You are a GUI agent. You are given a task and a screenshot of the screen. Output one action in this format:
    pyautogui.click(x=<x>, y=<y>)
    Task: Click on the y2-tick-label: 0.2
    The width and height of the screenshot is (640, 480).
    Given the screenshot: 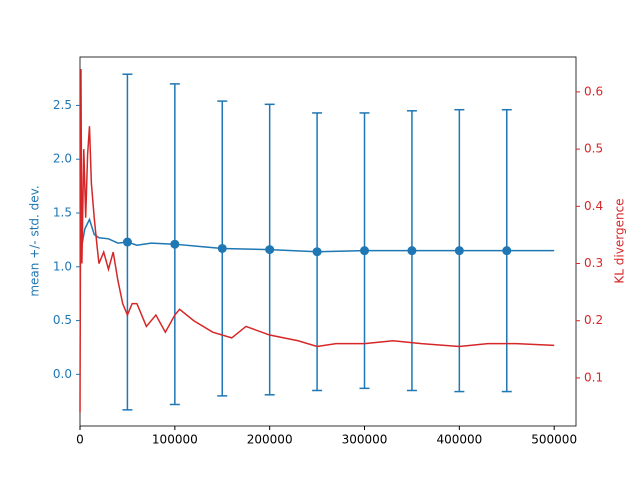 What is the action you would take?
    pyautogui.click(x=593, y=320)
    